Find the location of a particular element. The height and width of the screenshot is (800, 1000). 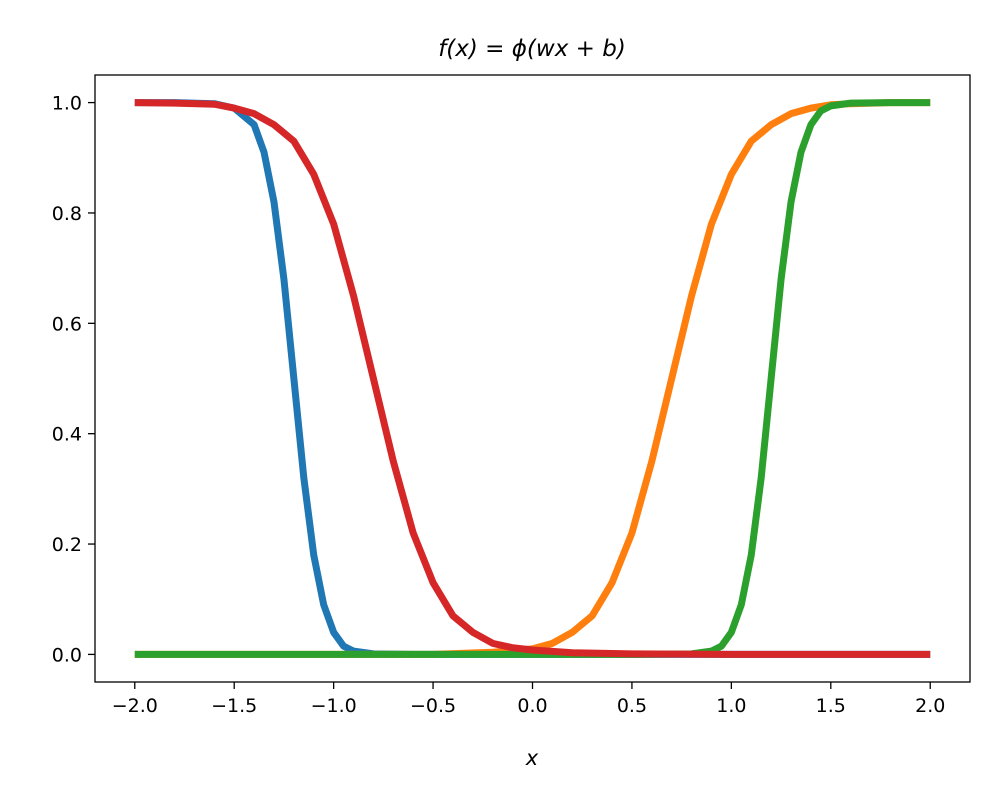

x-tick-label: 1.0 is located at coordinates (731, 706).